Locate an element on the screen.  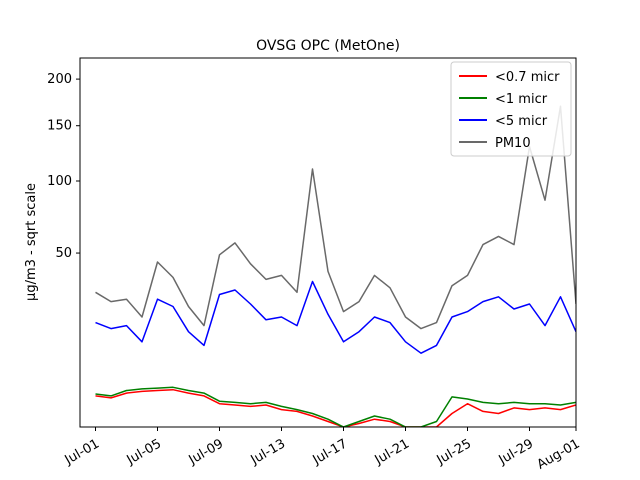
series-line-1-micr is located at coordinates (335, 406).